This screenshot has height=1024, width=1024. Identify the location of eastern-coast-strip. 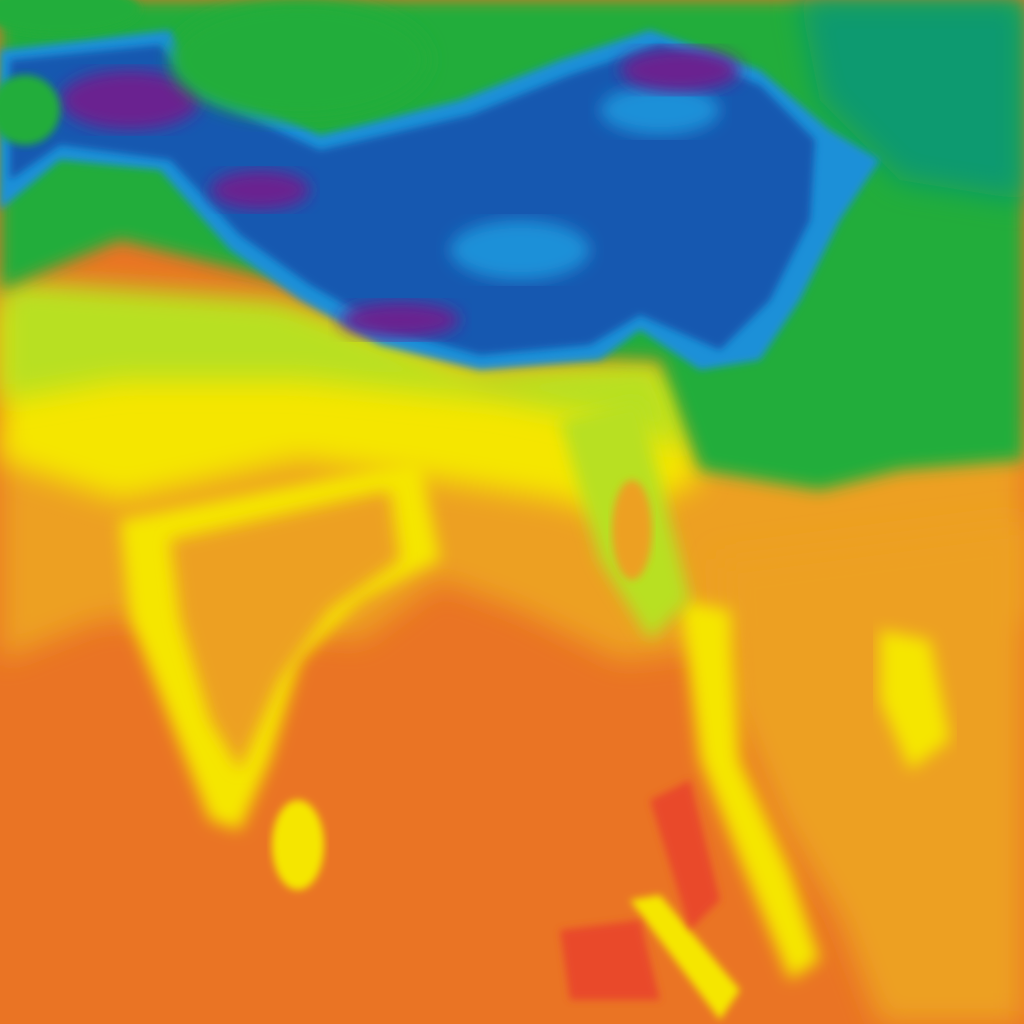
(750, 790).